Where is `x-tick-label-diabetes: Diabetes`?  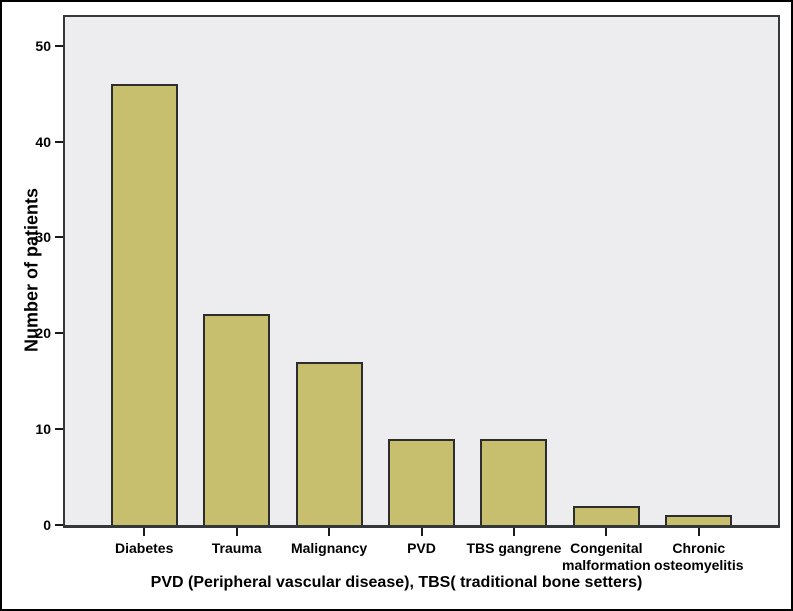
x-tick-label-diabetes: Diabetes is located at coordinates (144, 548).